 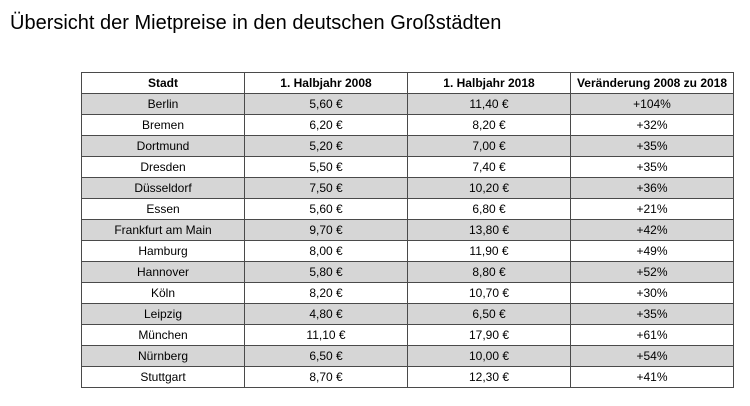 I want to click on table-row: München 11,10 € 17,90 € +61%, so click(x=407, y=335).